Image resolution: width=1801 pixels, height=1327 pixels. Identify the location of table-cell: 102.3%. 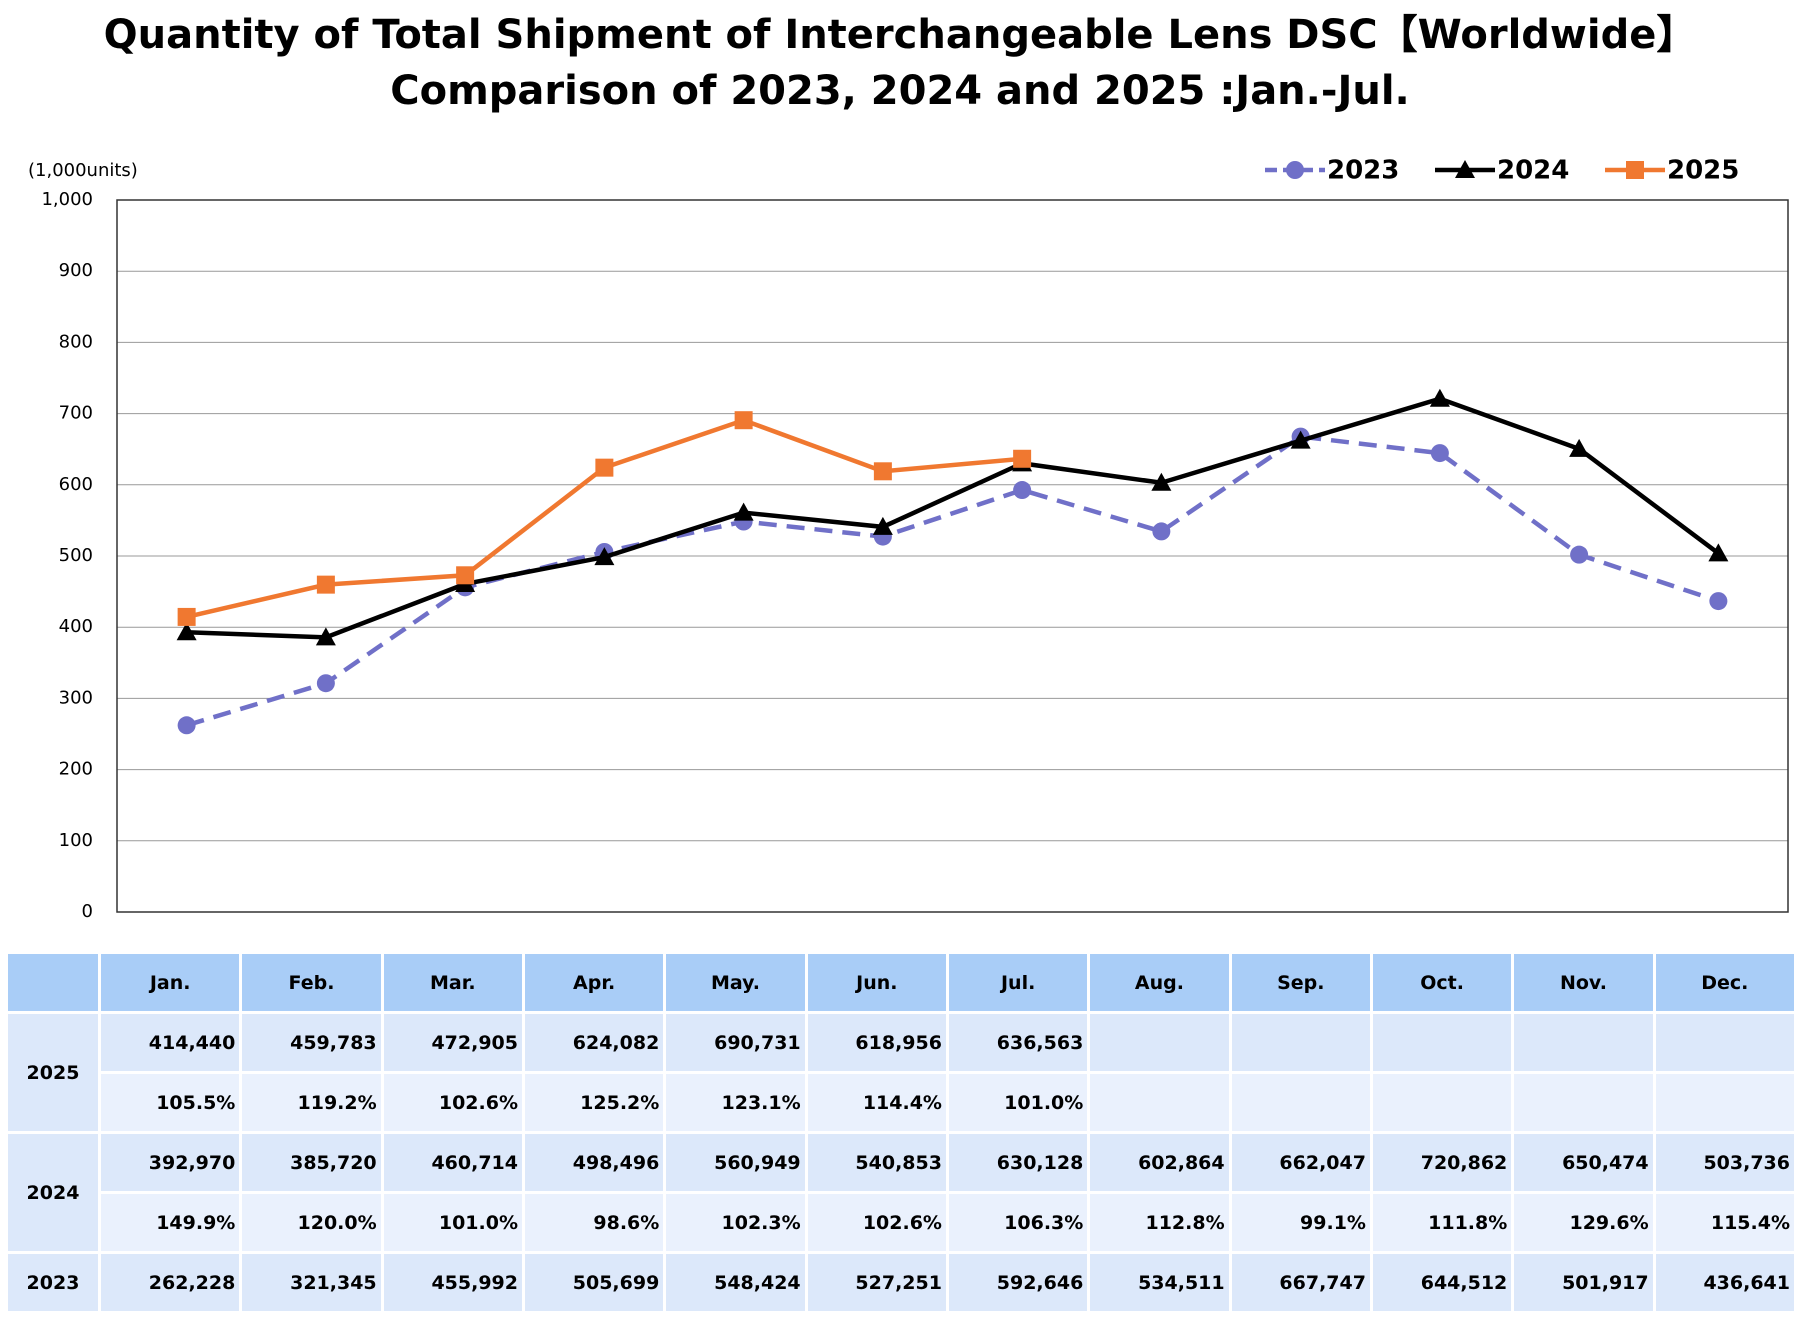
(735, 1222).